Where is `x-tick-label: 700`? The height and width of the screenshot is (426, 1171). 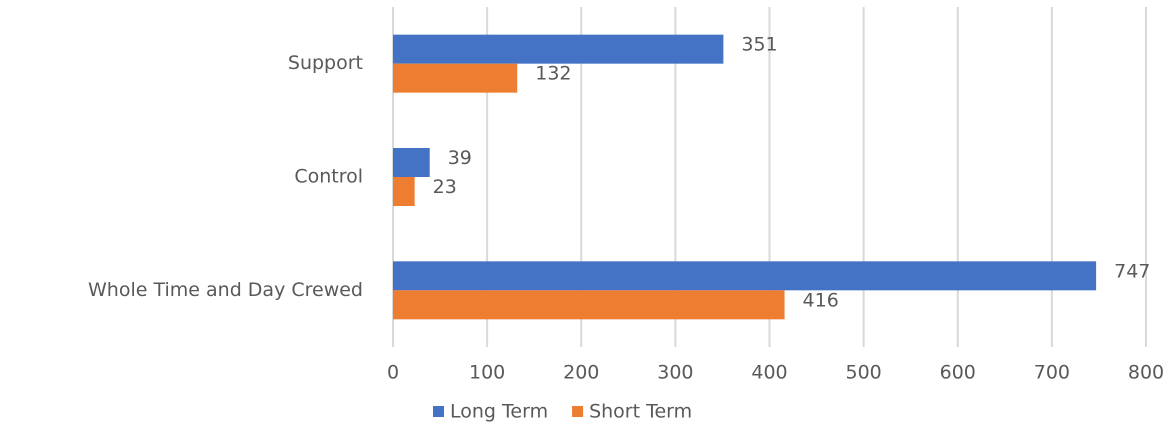 x-tick-label: 700 is located at coordinates (1052, 373).